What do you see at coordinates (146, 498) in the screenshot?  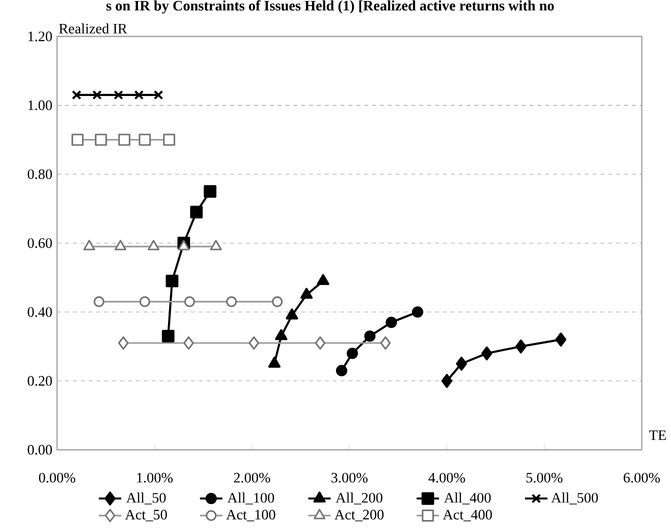 I see `legend-label: All_50` at bounding box center [146, 498].